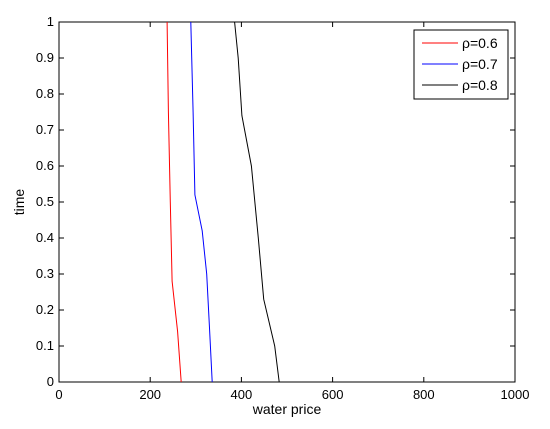 The height and width of the screenshot is (429, 550). I want to click on x-tick-label: 800, so click(424, 394).